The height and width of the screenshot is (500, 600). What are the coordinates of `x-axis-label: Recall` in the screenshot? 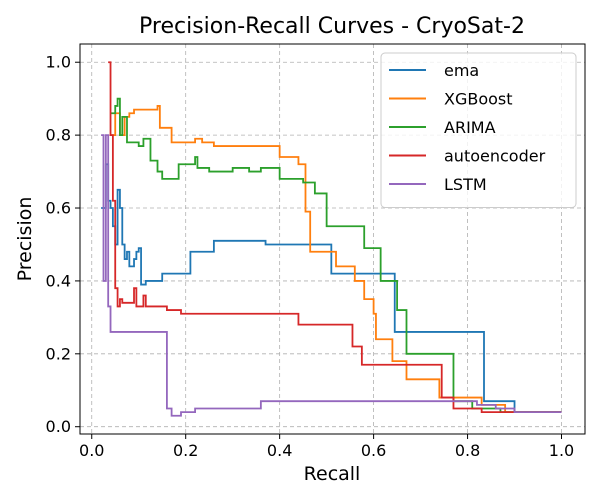 It's located at (332, 474).